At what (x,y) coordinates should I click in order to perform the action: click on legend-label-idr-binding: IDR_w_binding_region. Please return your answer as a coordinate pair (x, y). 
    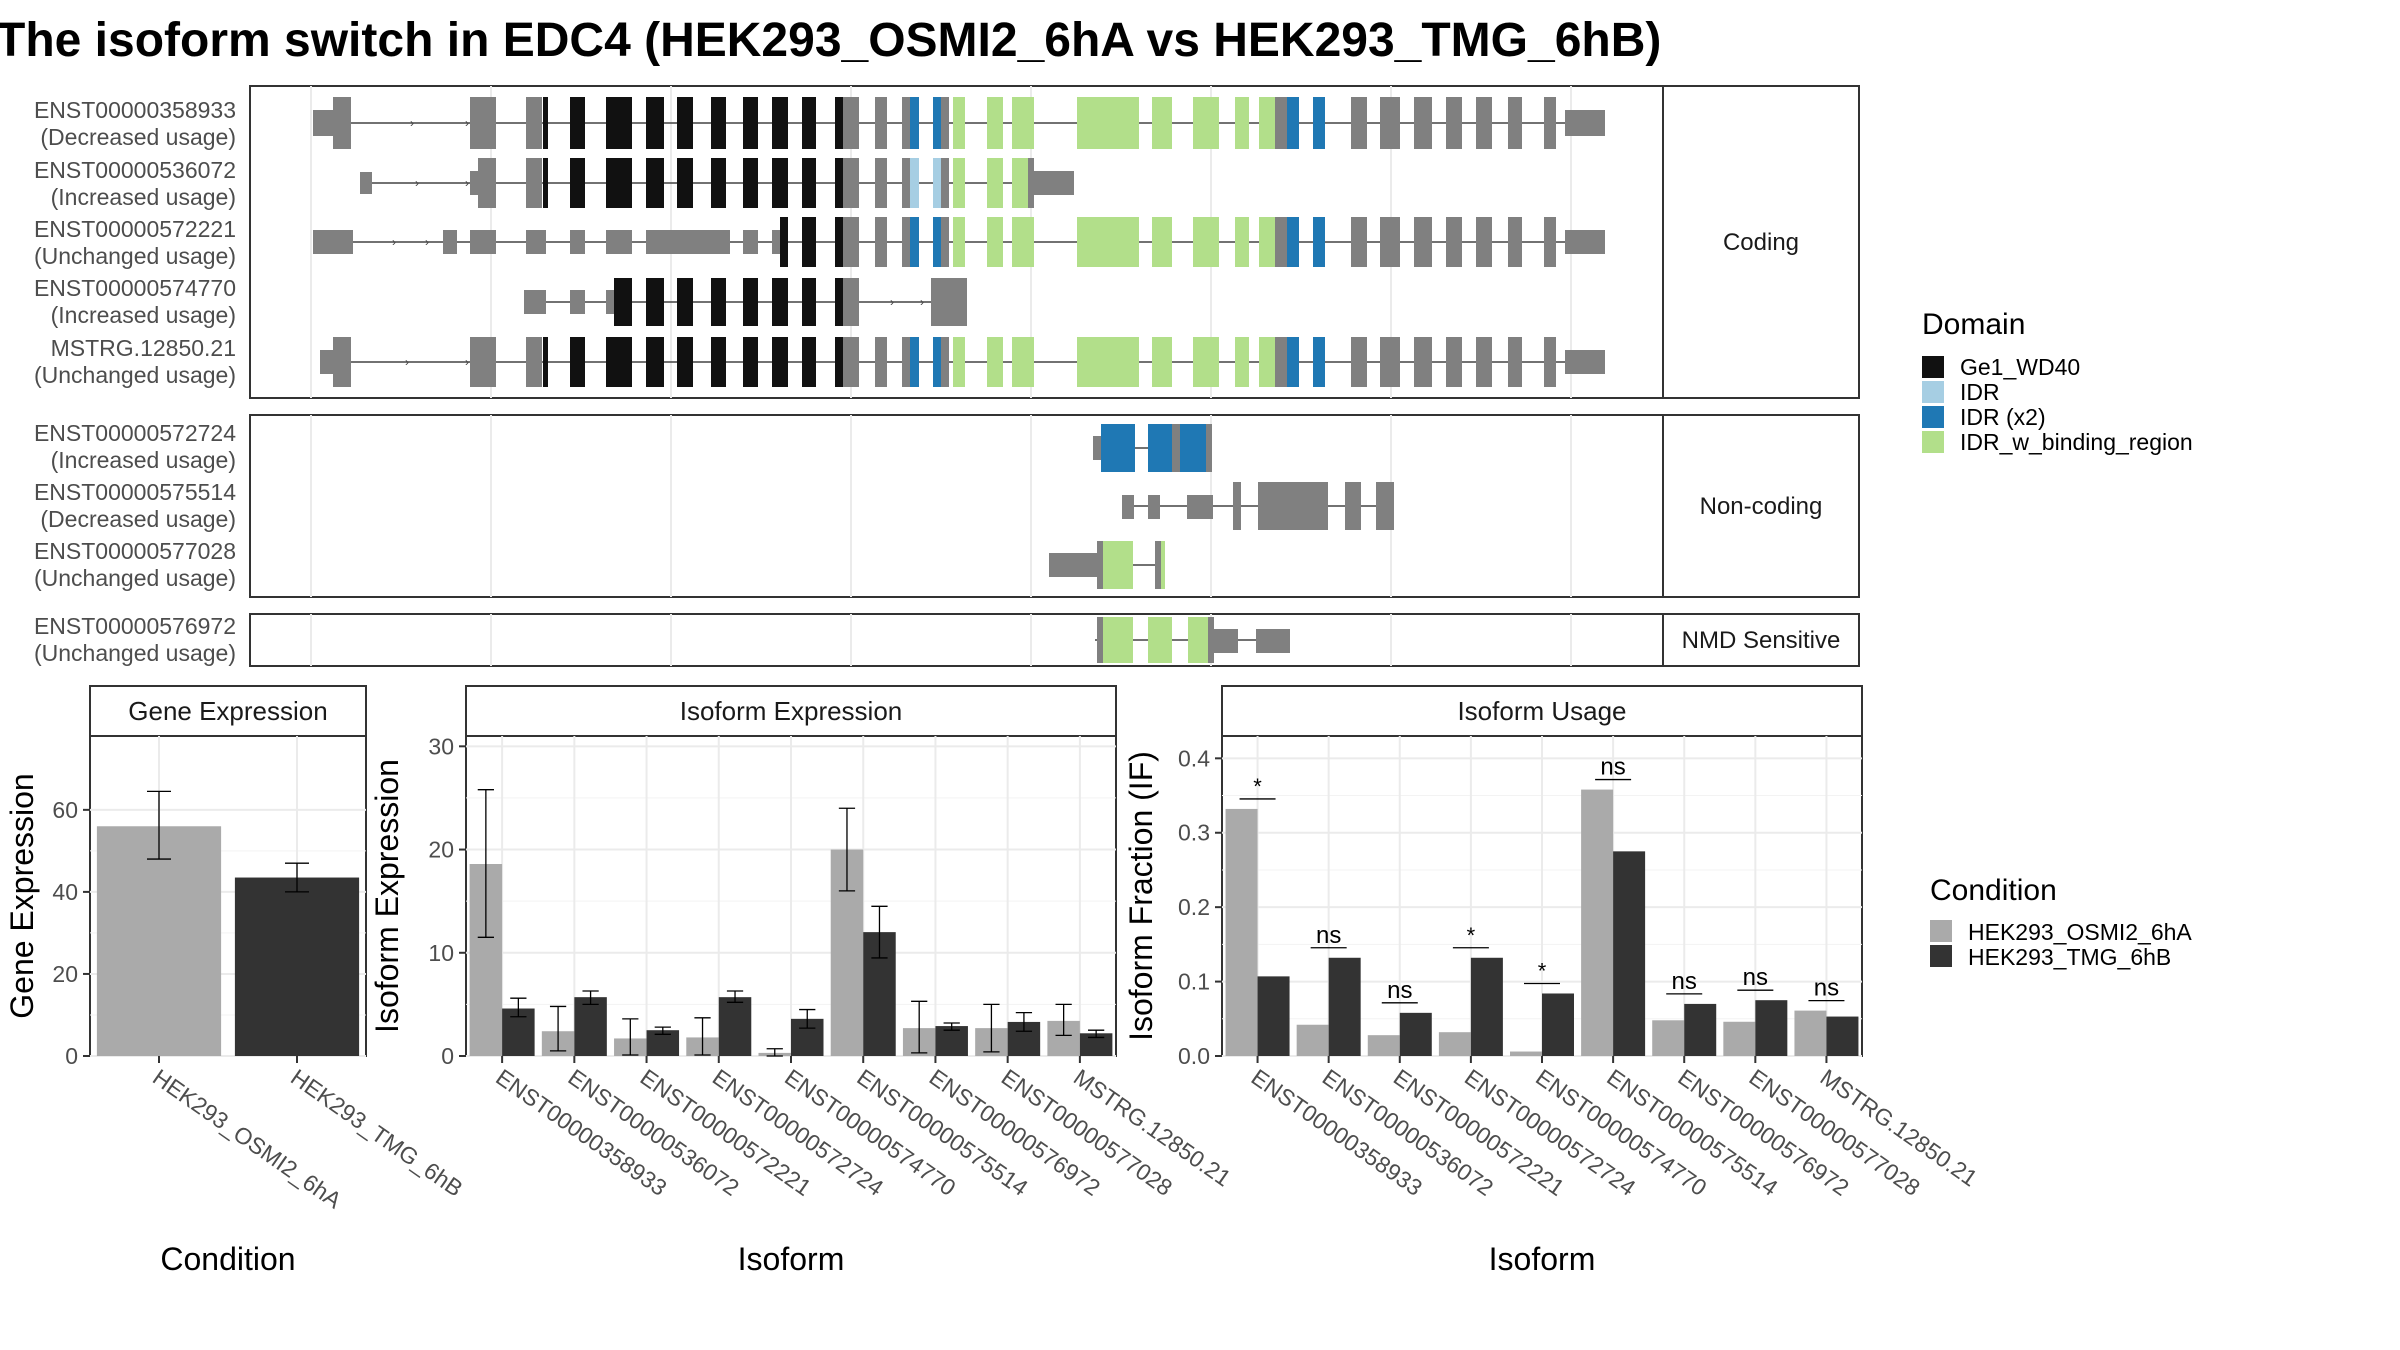
    Looking at the image, I should click on (2076, 442).